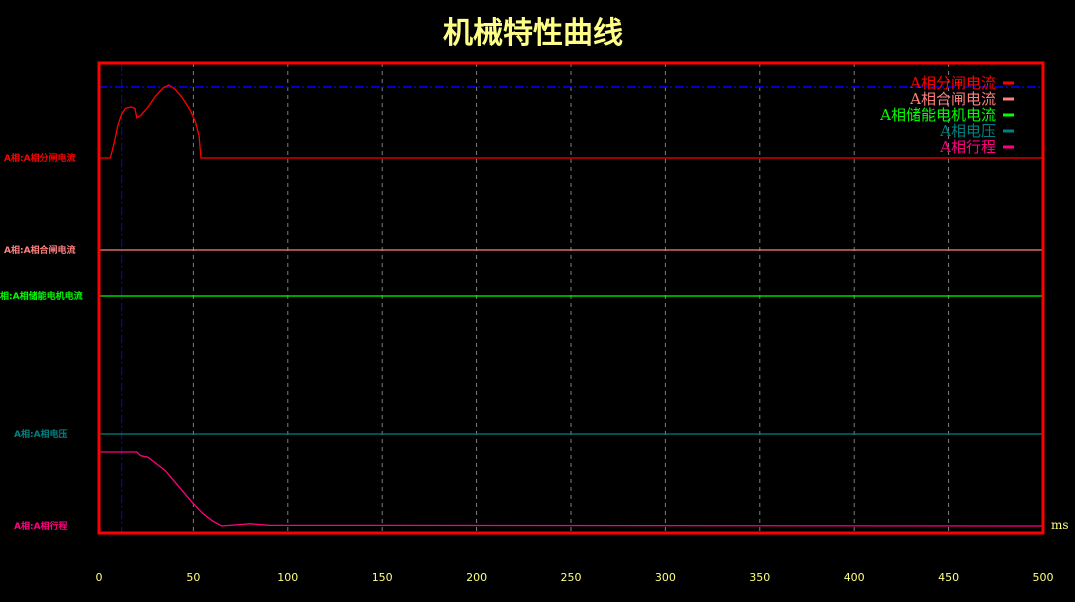  What do you see at coordinates (665, 577) in the screenshot?
I see `x-tick-label: 300` at bounding box center [665, 577].